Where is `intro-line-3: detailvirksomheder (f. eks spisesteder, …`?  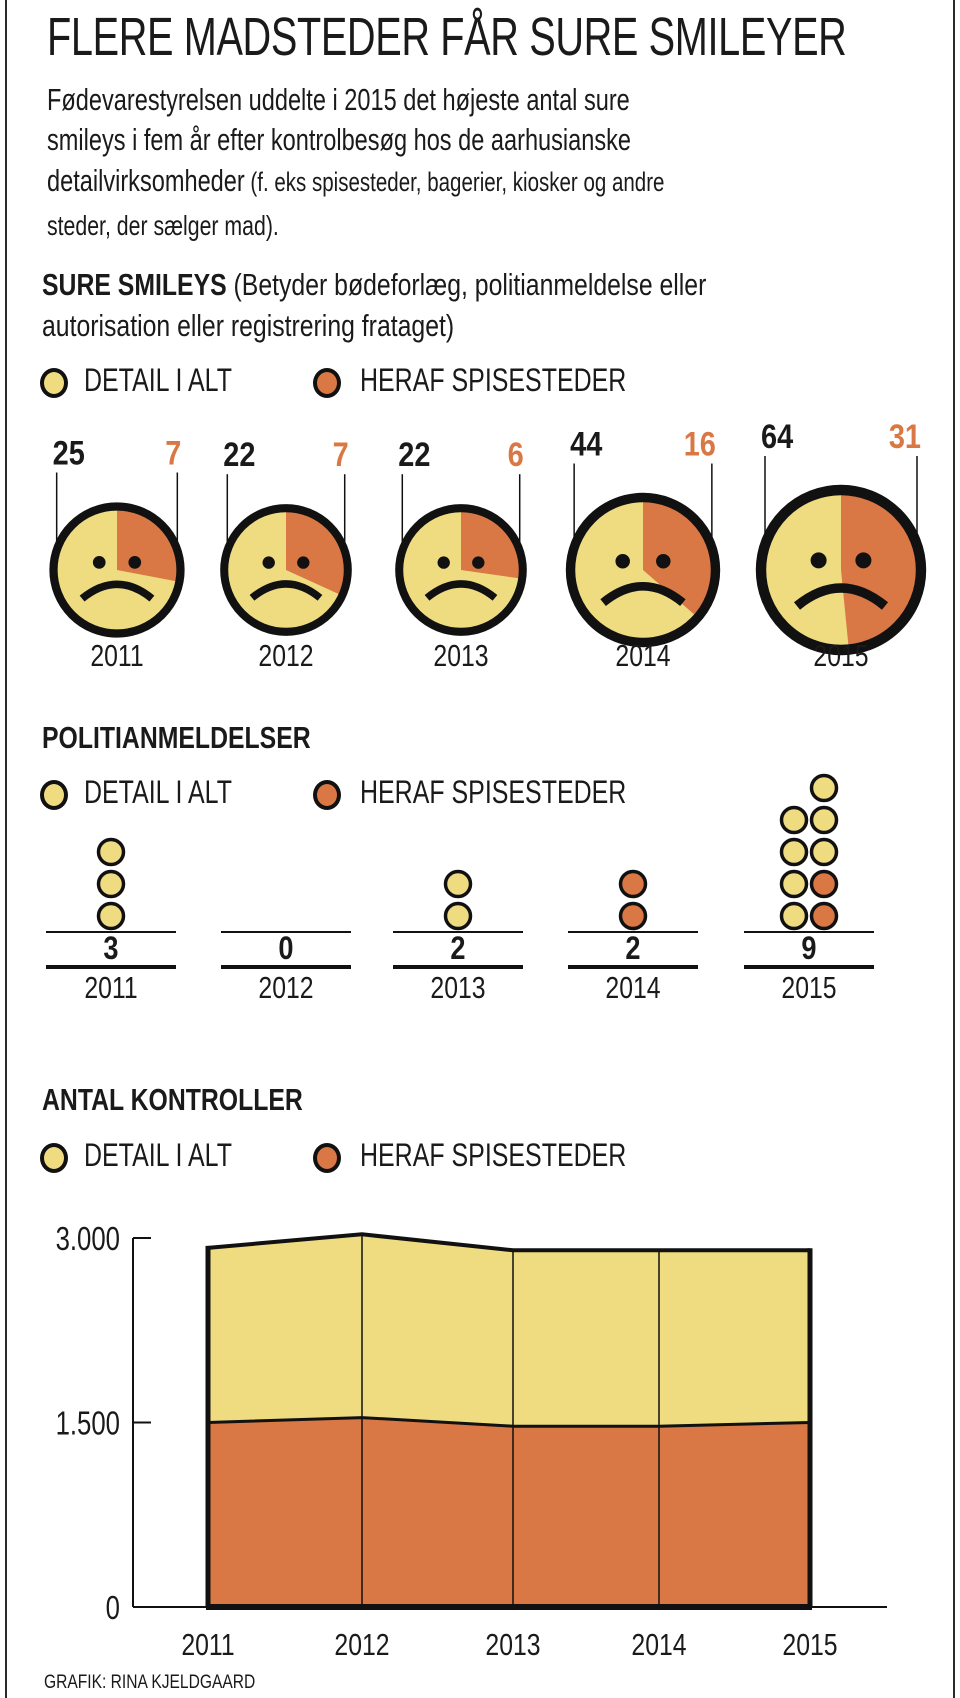 intro-line-3: detailvirksomheder (f. eks spisesteder, … is located at coordinates (355, 181).